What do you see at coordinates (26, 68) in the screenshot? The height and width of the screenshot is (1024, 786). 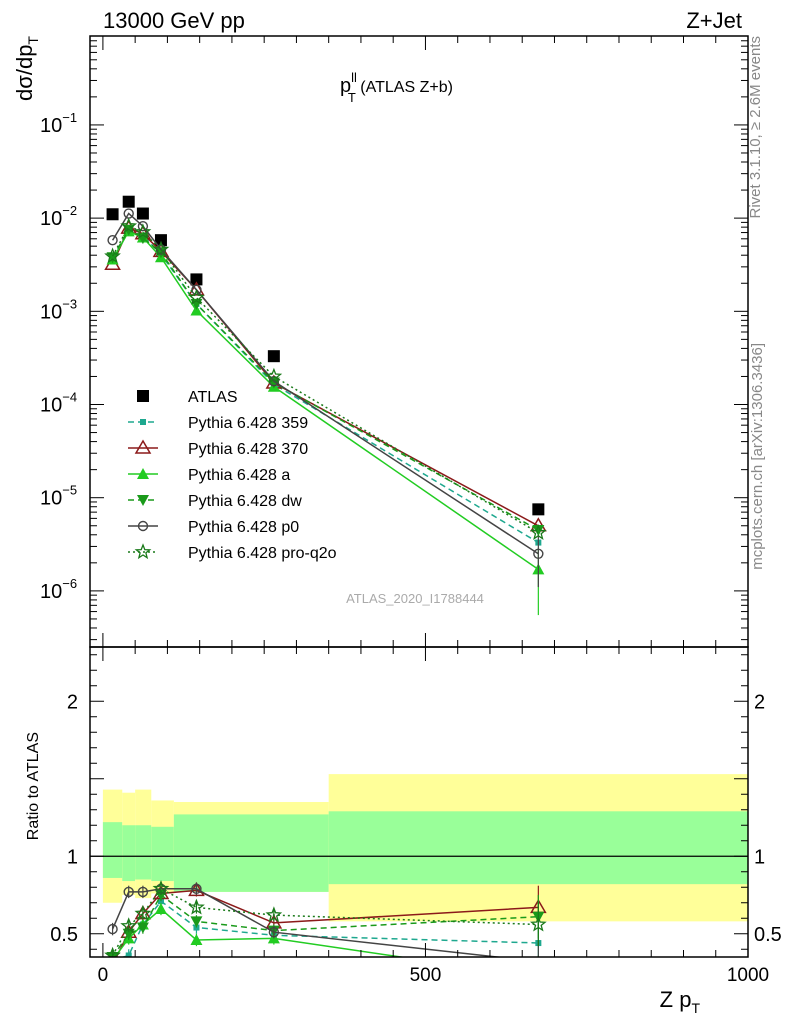 I see `y-axis-label-main: dσ/dpT` at bounding box center [26, 68].